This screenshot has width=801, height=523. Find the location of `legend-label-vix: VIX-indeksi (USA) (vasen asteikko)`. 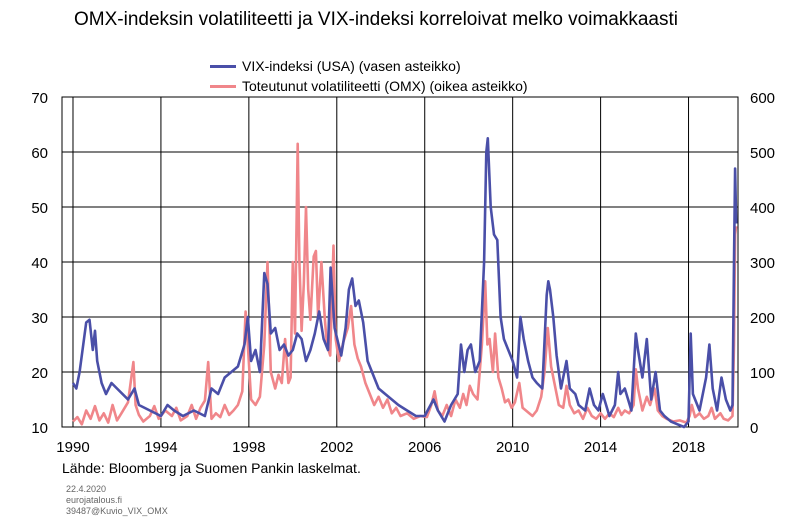

legend-label-vix: VIX-indeksi (USA) (vasen asteikko) is located at coordinates (351, 66).